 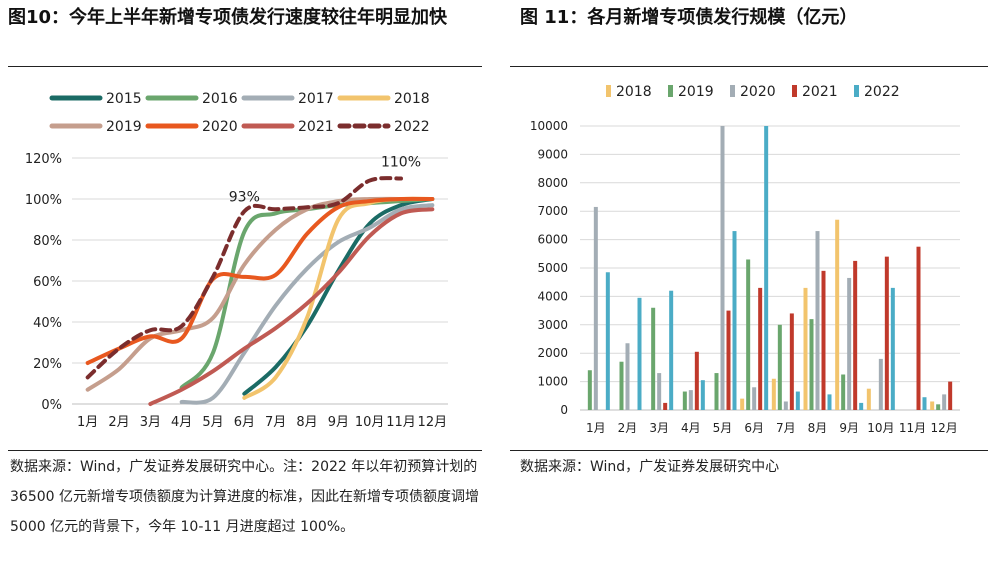 What do you see at coordinates (51, 405) in the screenshot?
I see `y-tick-label: 0%` at bounding box center [51, 405].